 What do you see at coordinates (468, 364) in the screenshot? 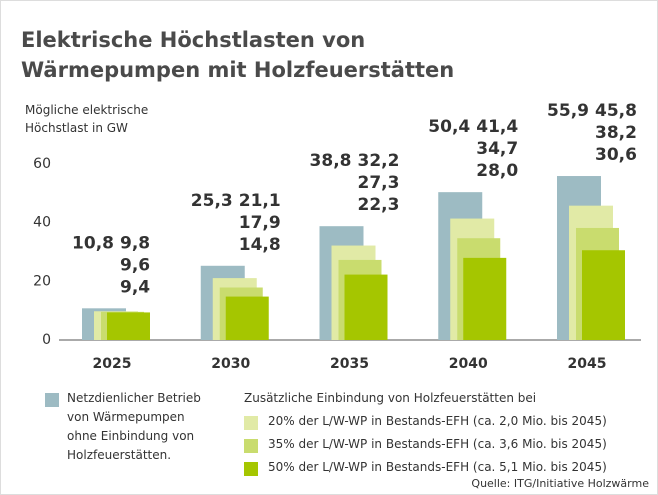
I see `x-tick-label: 2040` at bounding box center [468, 364].